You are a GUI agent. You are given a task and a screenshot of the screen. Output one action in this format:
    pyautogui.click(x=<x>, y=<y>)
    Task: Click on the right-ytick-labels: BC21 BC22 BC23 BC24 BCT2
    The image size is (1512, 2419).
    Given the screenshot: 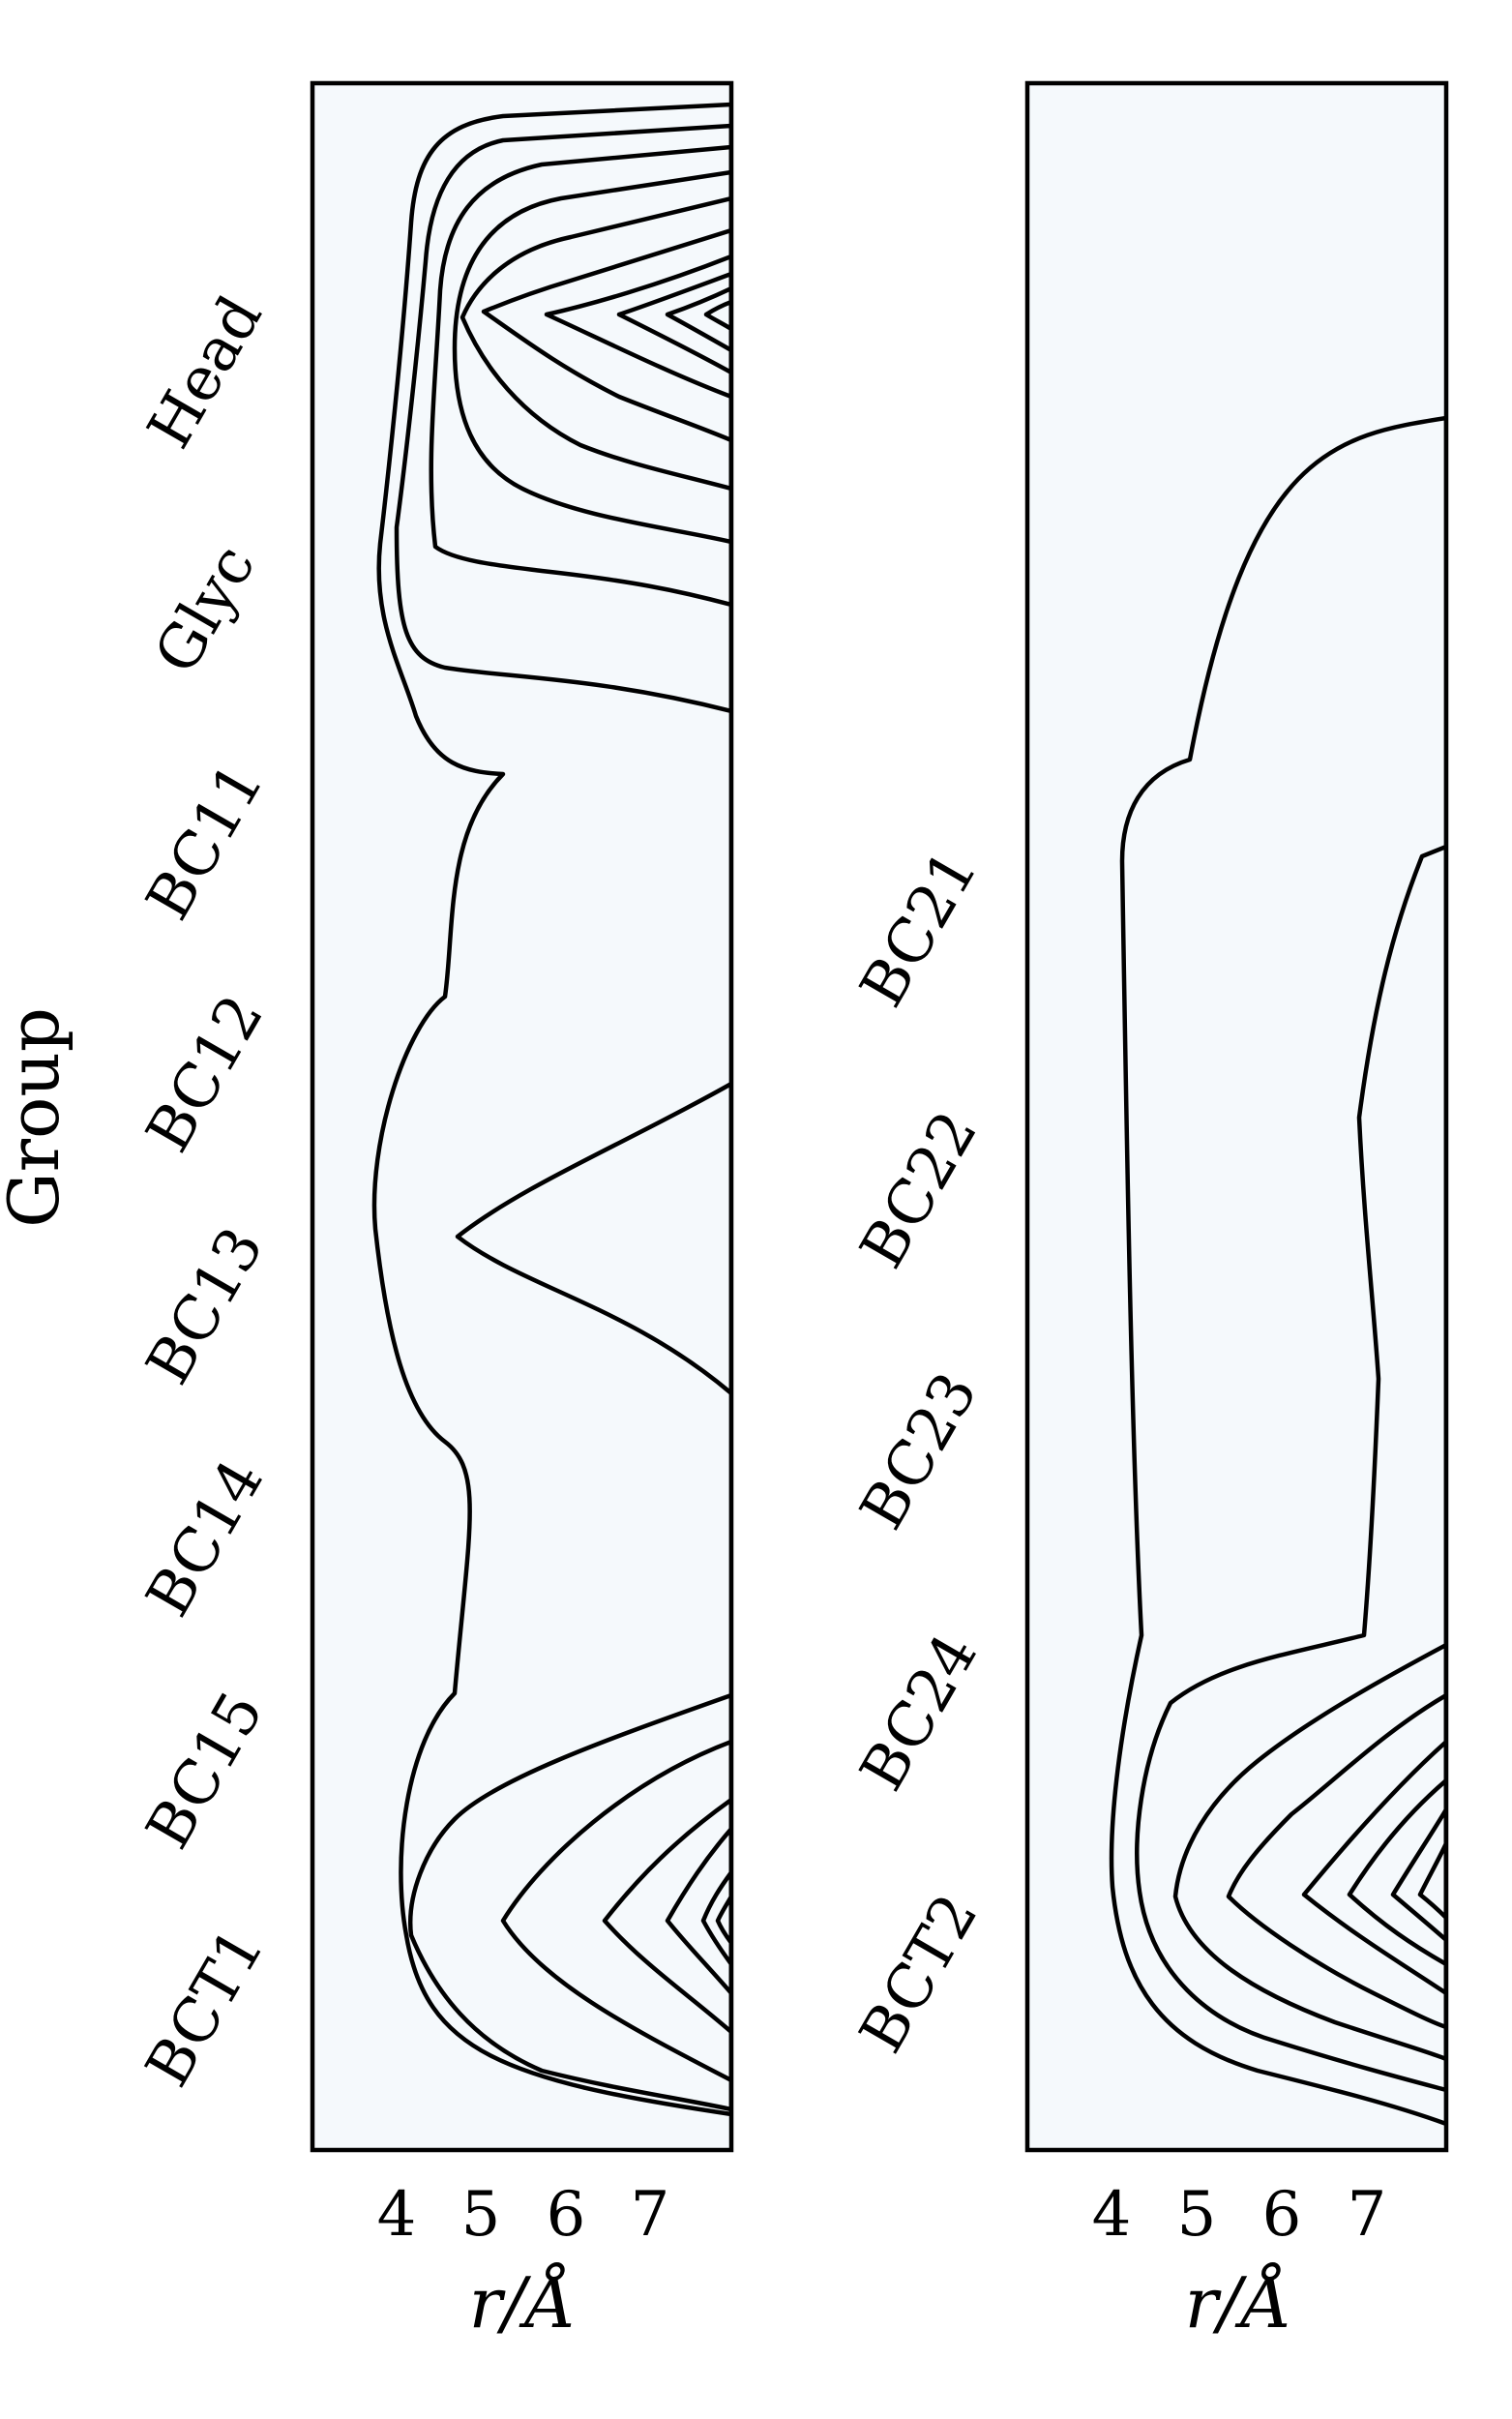 What is the action you would take?
    pyautogui.click(x=918, y=1451)
    